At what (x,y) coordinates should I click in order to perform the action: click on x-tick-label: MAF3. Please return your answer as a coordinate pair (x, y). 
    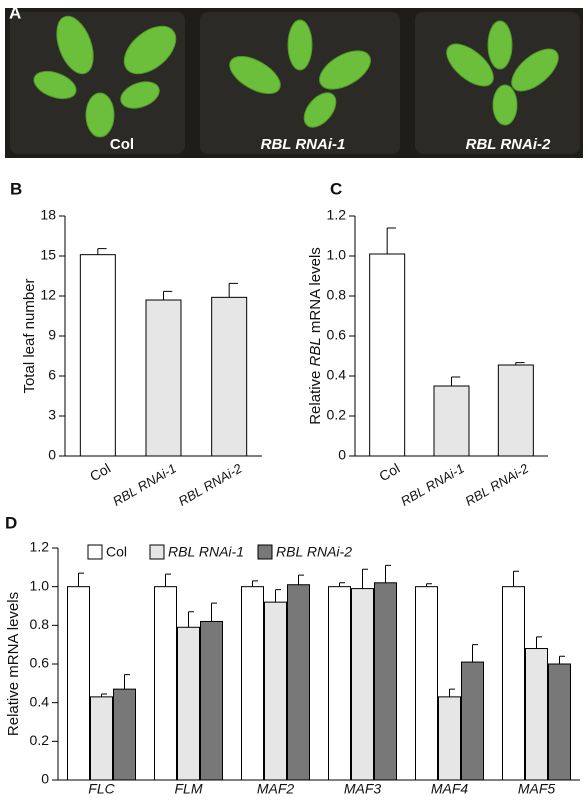
    Looking at the image, I should click on (363, 789).